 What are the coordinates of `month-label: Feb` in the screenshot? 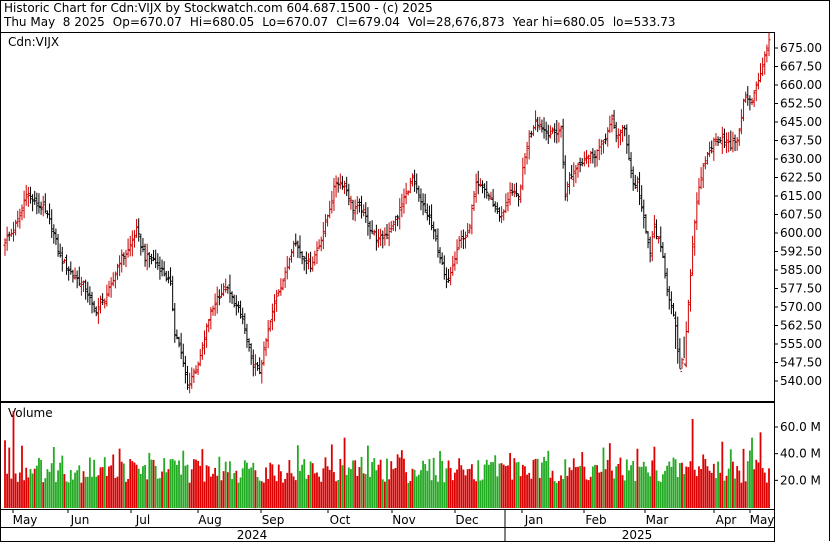 It's located at (595, 520).